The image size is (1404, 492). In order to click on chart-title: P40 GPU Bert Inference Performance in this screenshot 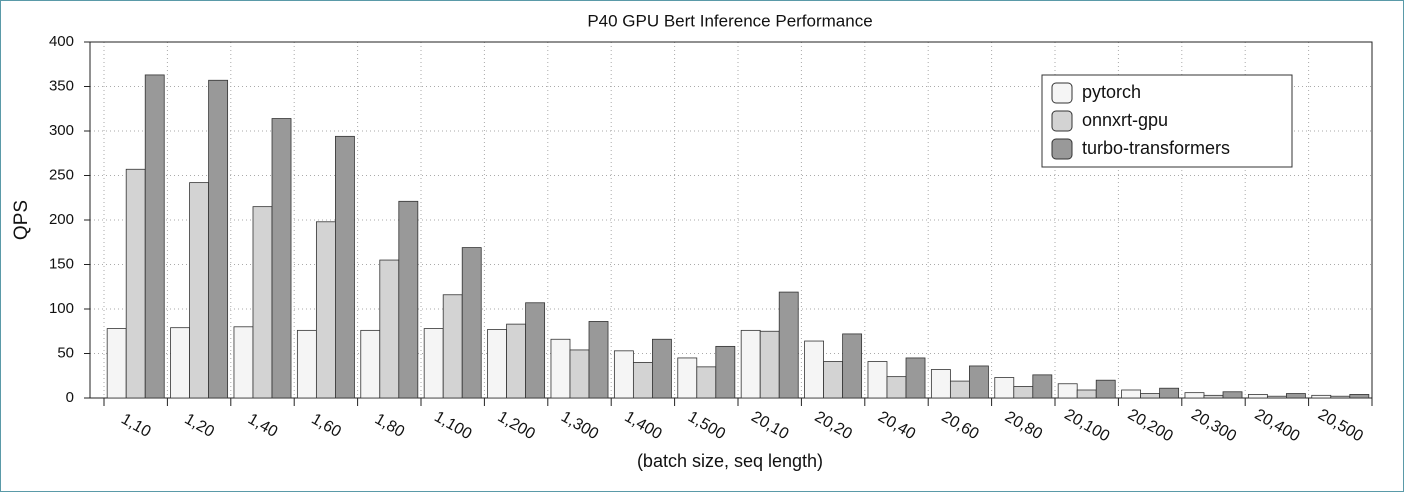, I will do `click(729, 20)`.